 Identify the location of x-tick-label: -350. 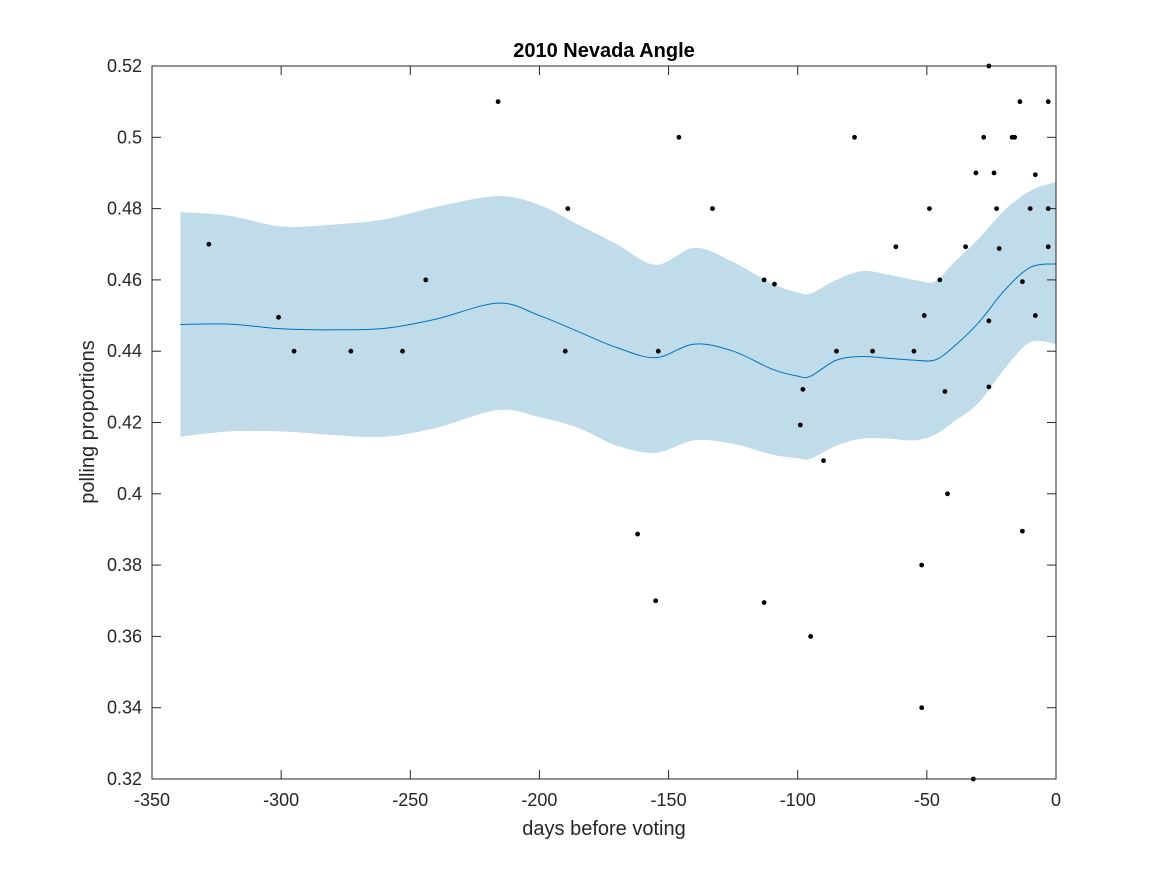
(152, 800).